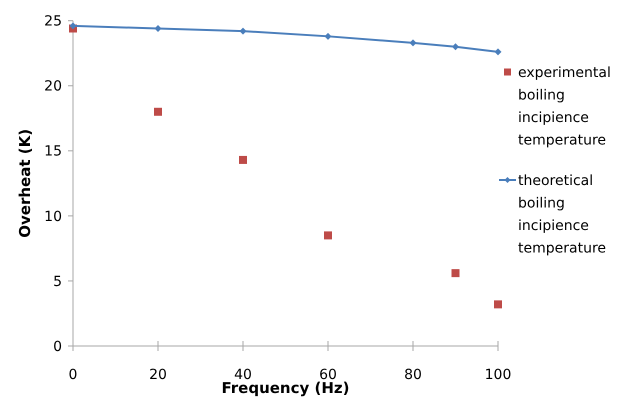  What do you see at coordinates (73, 375) in the screenshot?
I see `x-tick-label: 0` at bounding box center [73, 375].